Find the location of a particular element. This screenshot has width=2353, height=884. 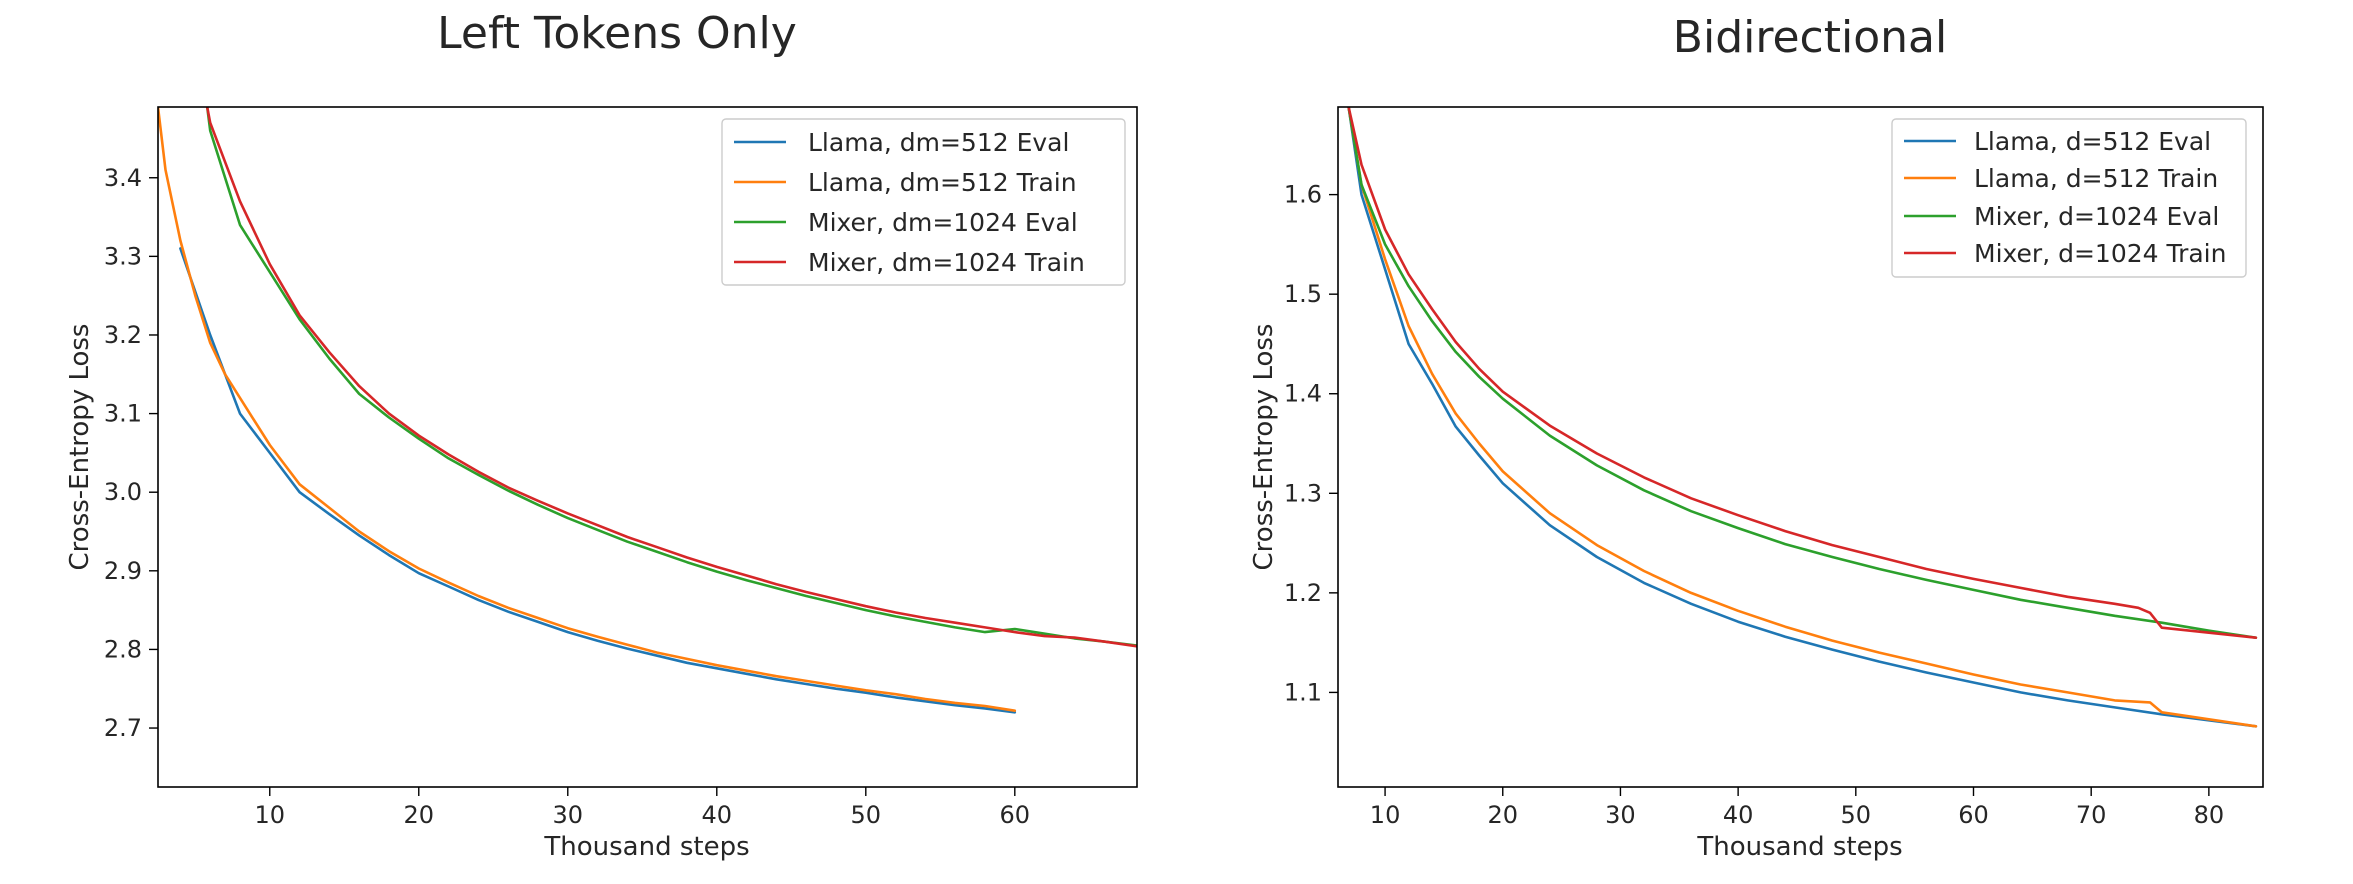

y-tick-label: 2.9 is located at coordinates (123, 571).